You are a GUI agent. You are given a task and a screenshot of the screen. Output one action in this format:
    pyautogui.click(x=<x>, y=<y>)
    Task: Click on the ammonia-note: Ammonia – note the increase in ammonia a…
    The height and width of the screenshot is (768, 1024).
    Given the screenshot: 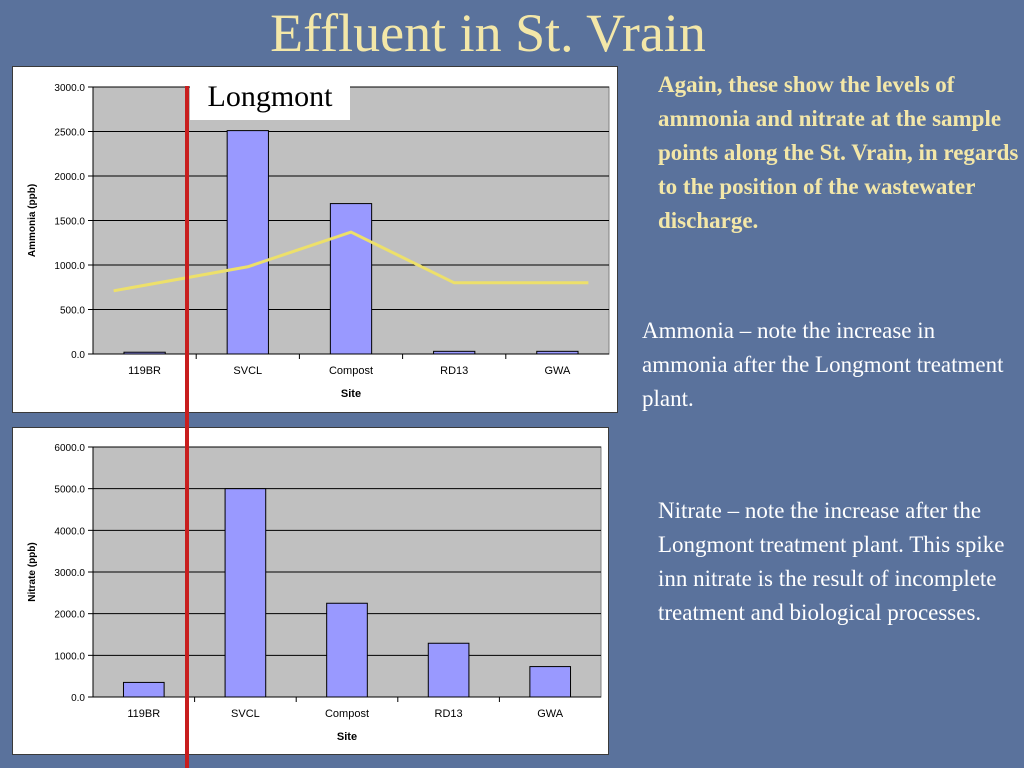 What is the action you would take?
    pyautogui.click(x=823, y=364)
    